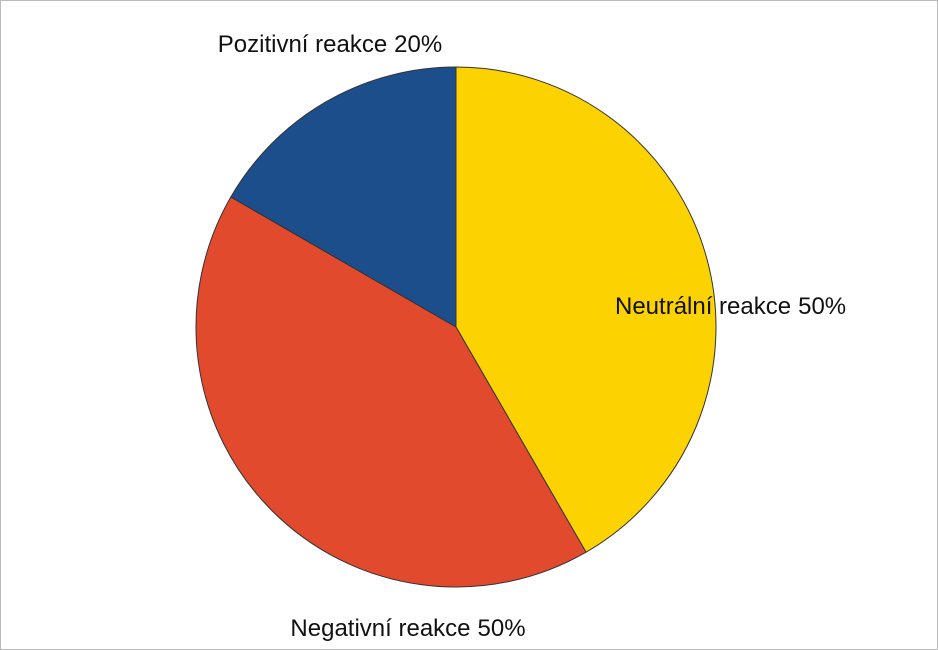  I want to click on slice-label: Negativní reakce 50%, so click(407, 628).